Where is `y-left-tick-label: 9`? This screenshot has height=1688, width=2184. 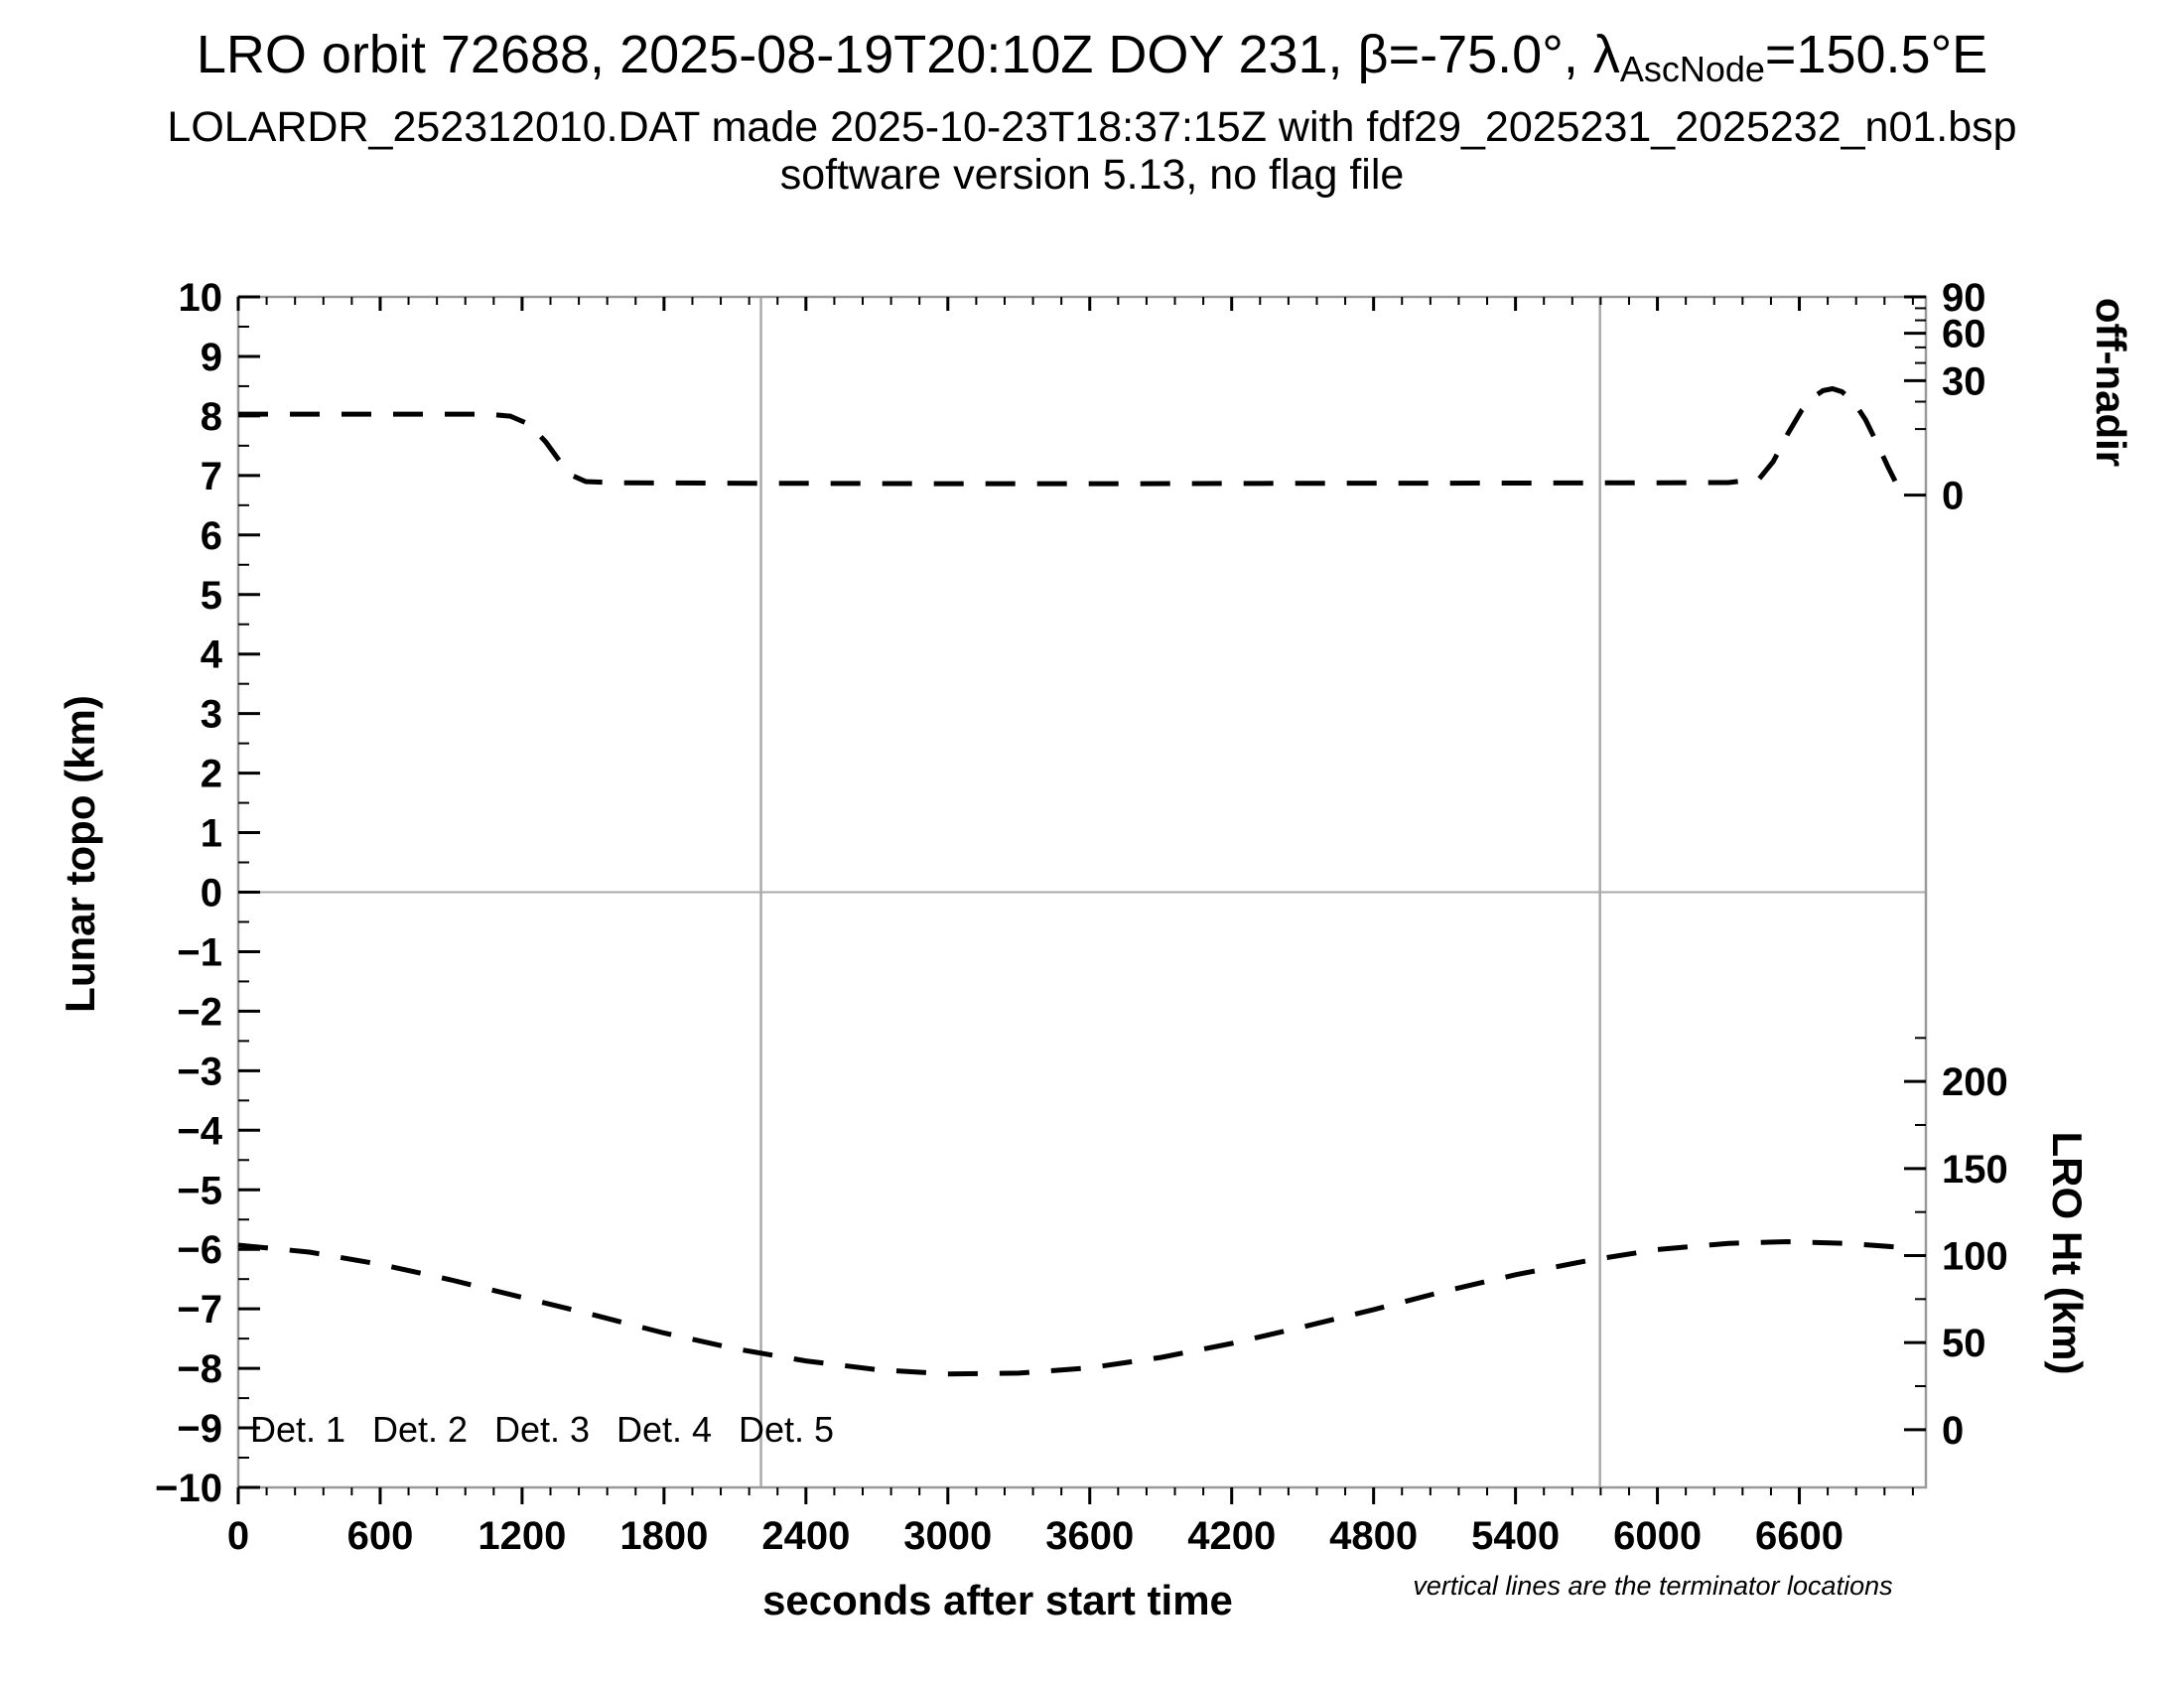
y-left-tick-label: 9 is located at coordinates (211, 357).